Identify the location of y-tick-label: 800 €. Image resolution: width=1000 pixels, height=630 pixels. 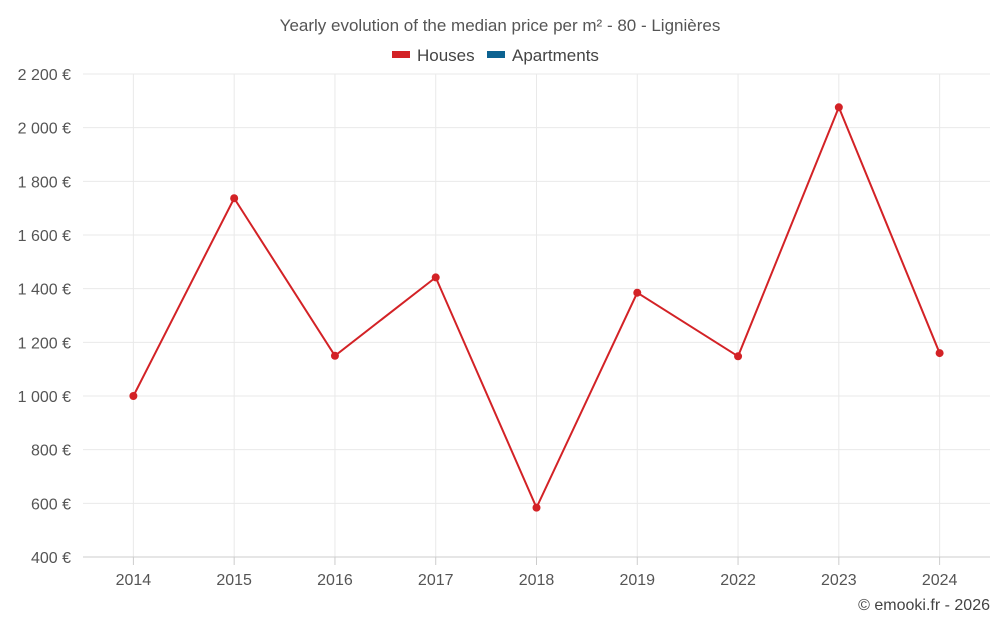
(51, 451).